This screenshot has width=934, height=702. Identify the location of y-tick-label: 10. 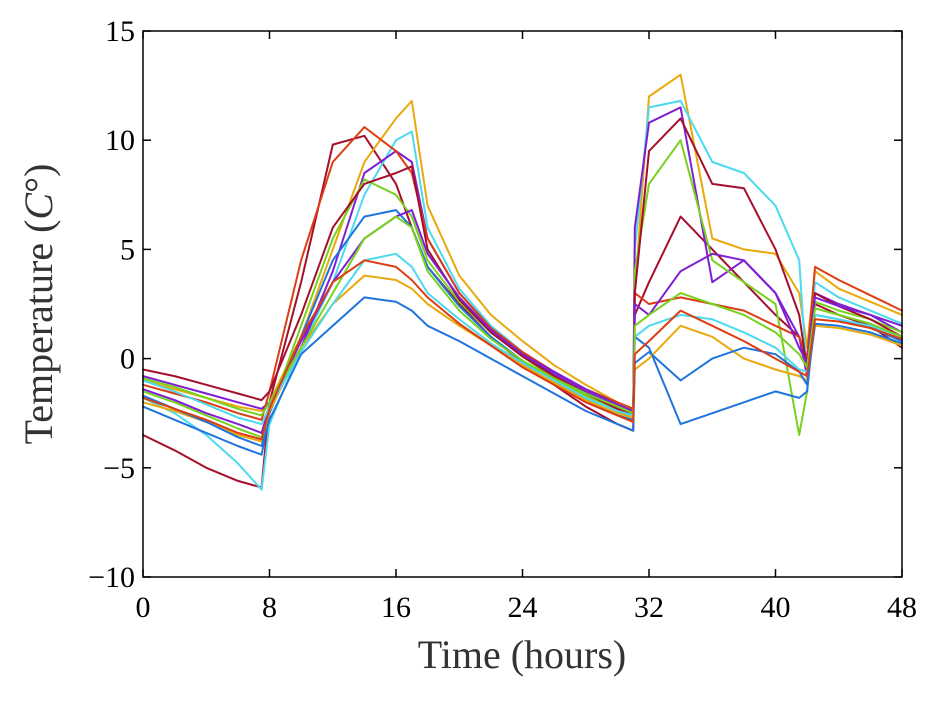
(120, 140).